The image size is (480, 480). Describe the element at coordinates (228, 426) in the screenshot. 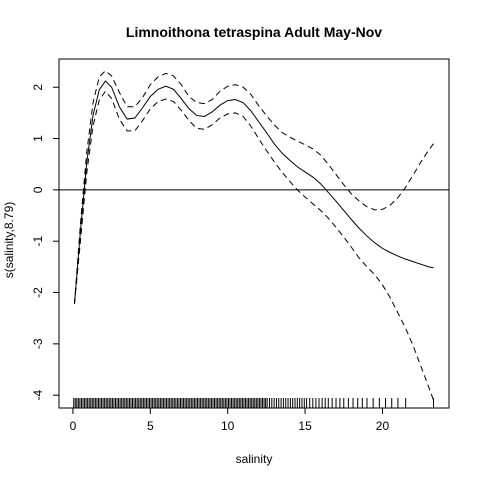

I see `x-tick-label: 10` at that location.